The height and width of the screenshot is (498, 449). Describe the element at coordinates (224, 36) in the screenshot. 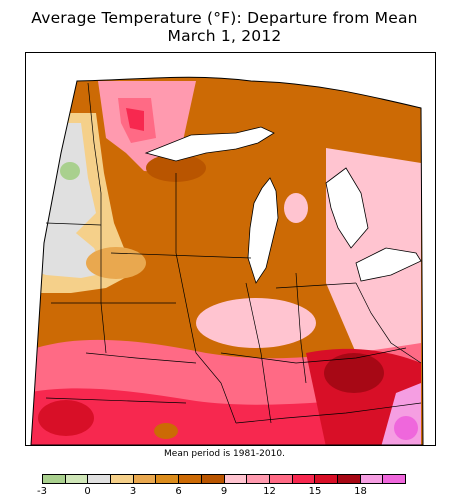

I see `map-title-line-2: March 1, 2012` at that location.